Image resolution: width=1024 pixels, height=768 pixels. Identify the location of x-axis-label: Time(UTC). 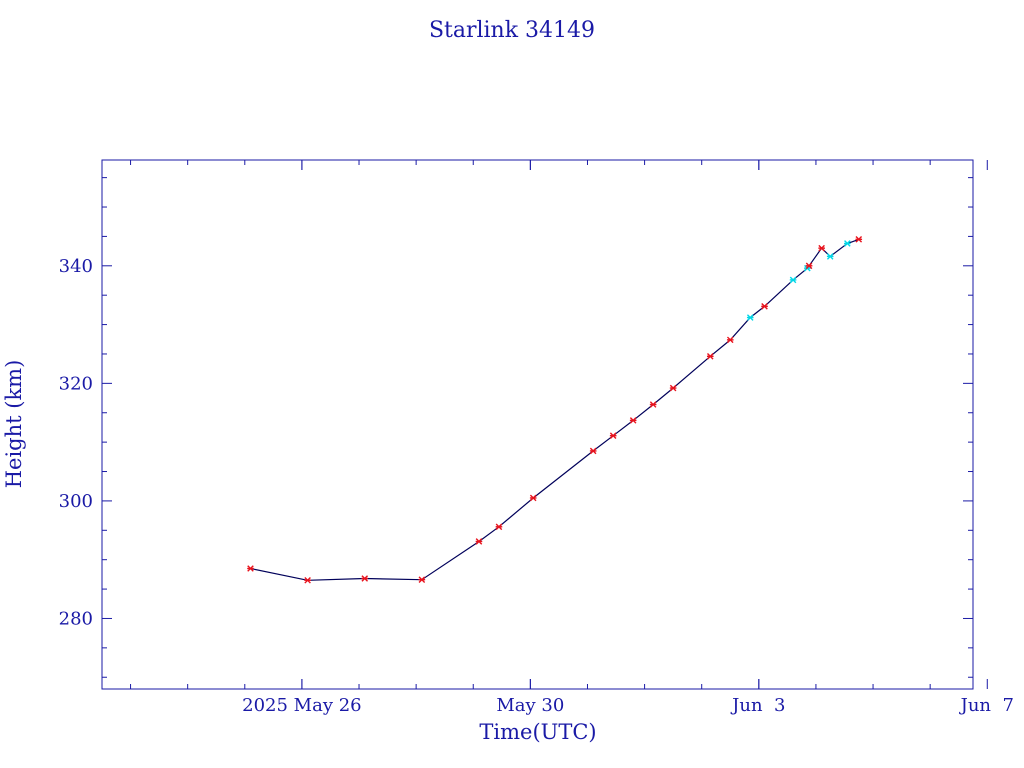
(537, 732).